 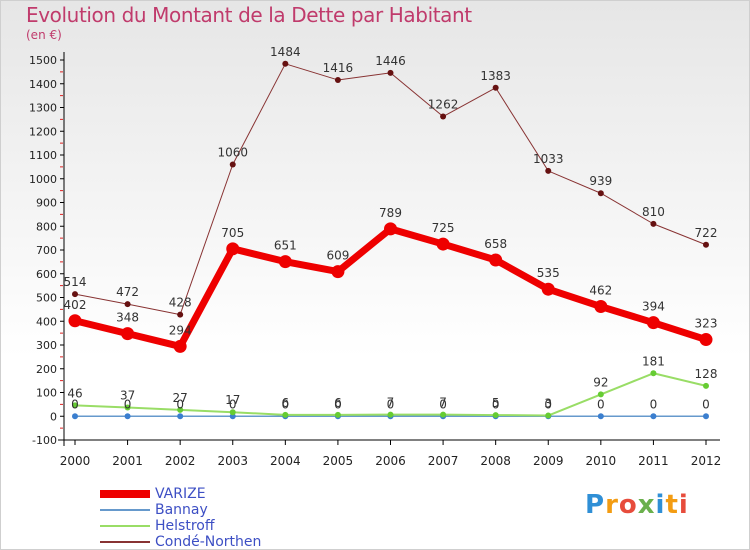 What do you see at coordinates (127, 461) in the screenshot?
I see `x-tick-label: 2001` at bounding box center [127, 461].